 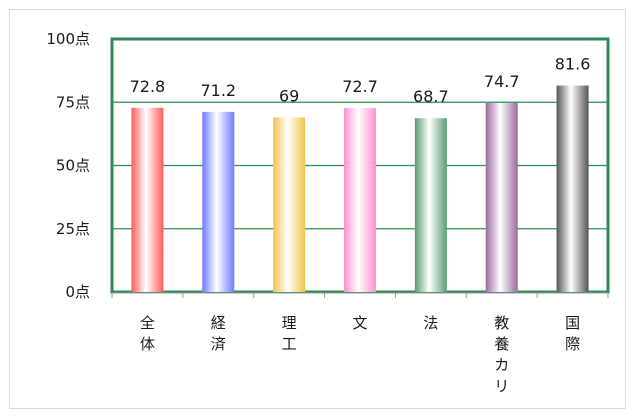 I want to click on category-label: 全体, so click(x=147, y=333).